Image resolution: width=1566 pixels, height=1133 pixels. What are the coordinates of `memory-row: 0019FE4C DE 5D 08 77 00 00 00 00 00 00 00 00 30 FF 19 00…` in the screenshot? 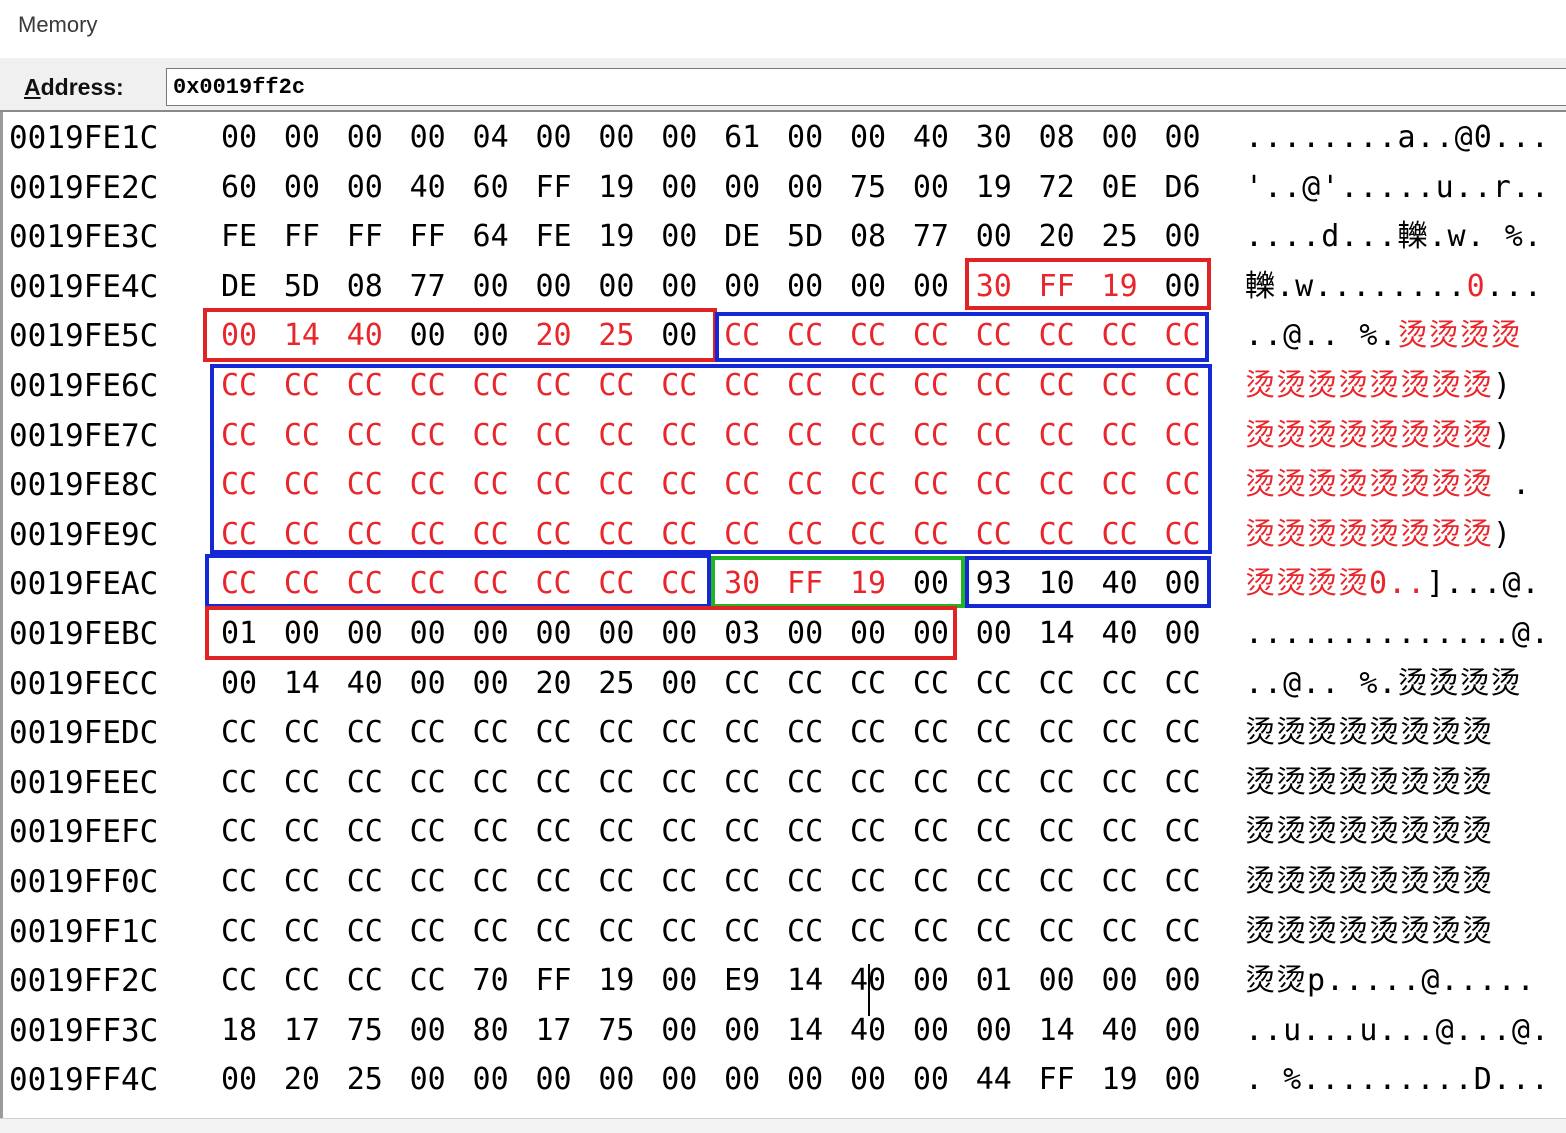 It's located at (784, 286).